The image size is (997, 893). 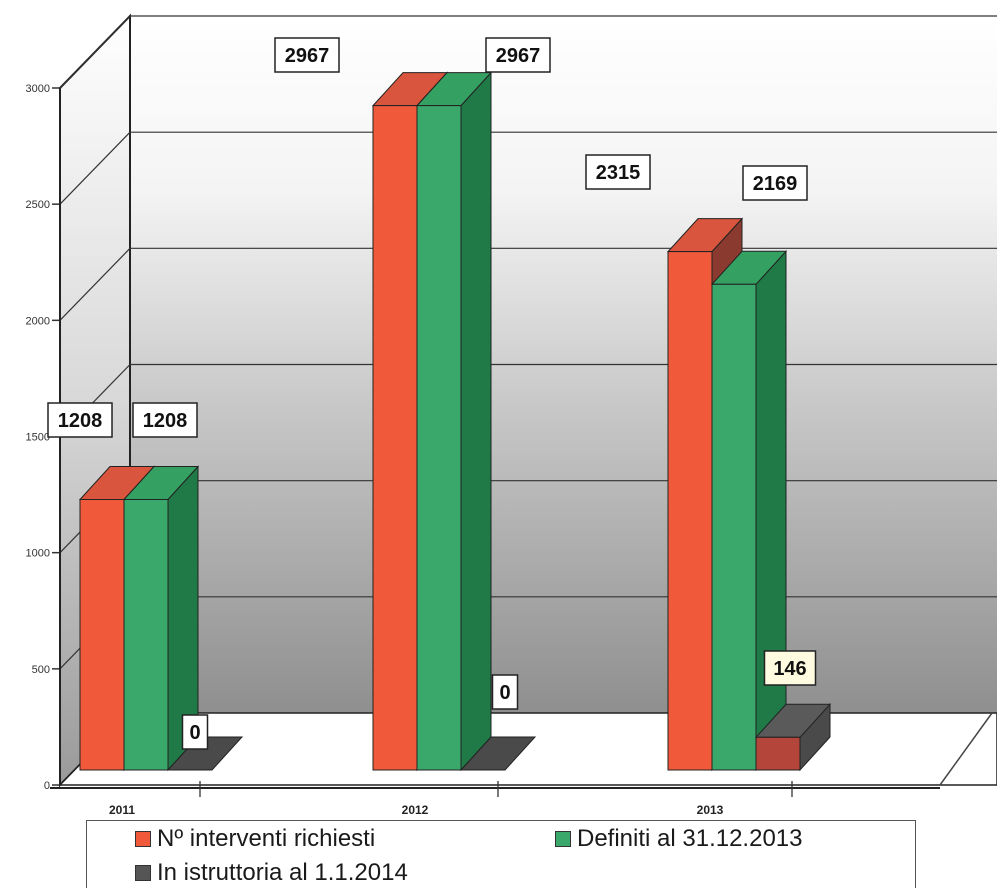 I want to click on bar-istruttoria, so click(x=778, y=753).